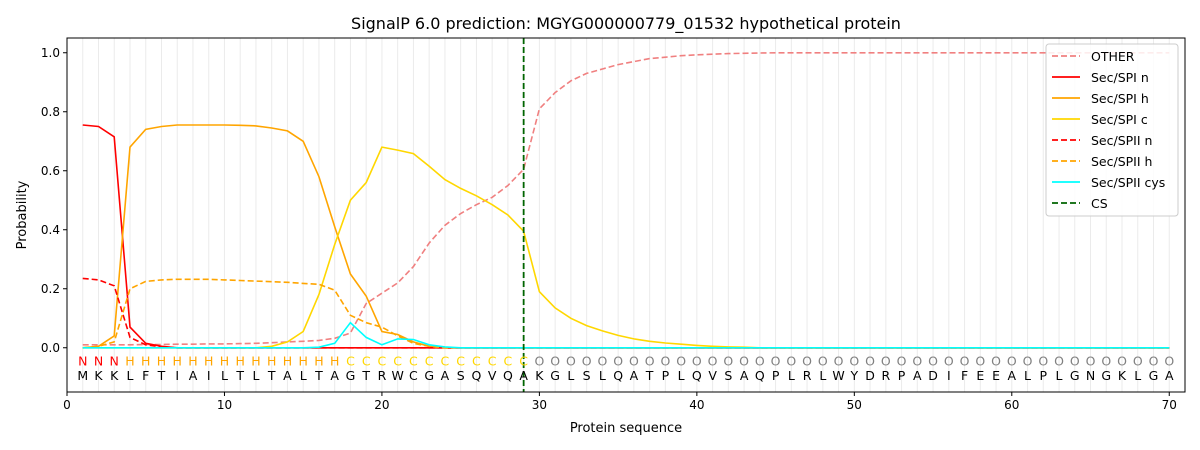 This screenshot has width=1200, height=450. What do you see at coordinates (1169, 405) in the screenshot?
I see `x-tick-label: 70` at bounding box center [1169, 405].